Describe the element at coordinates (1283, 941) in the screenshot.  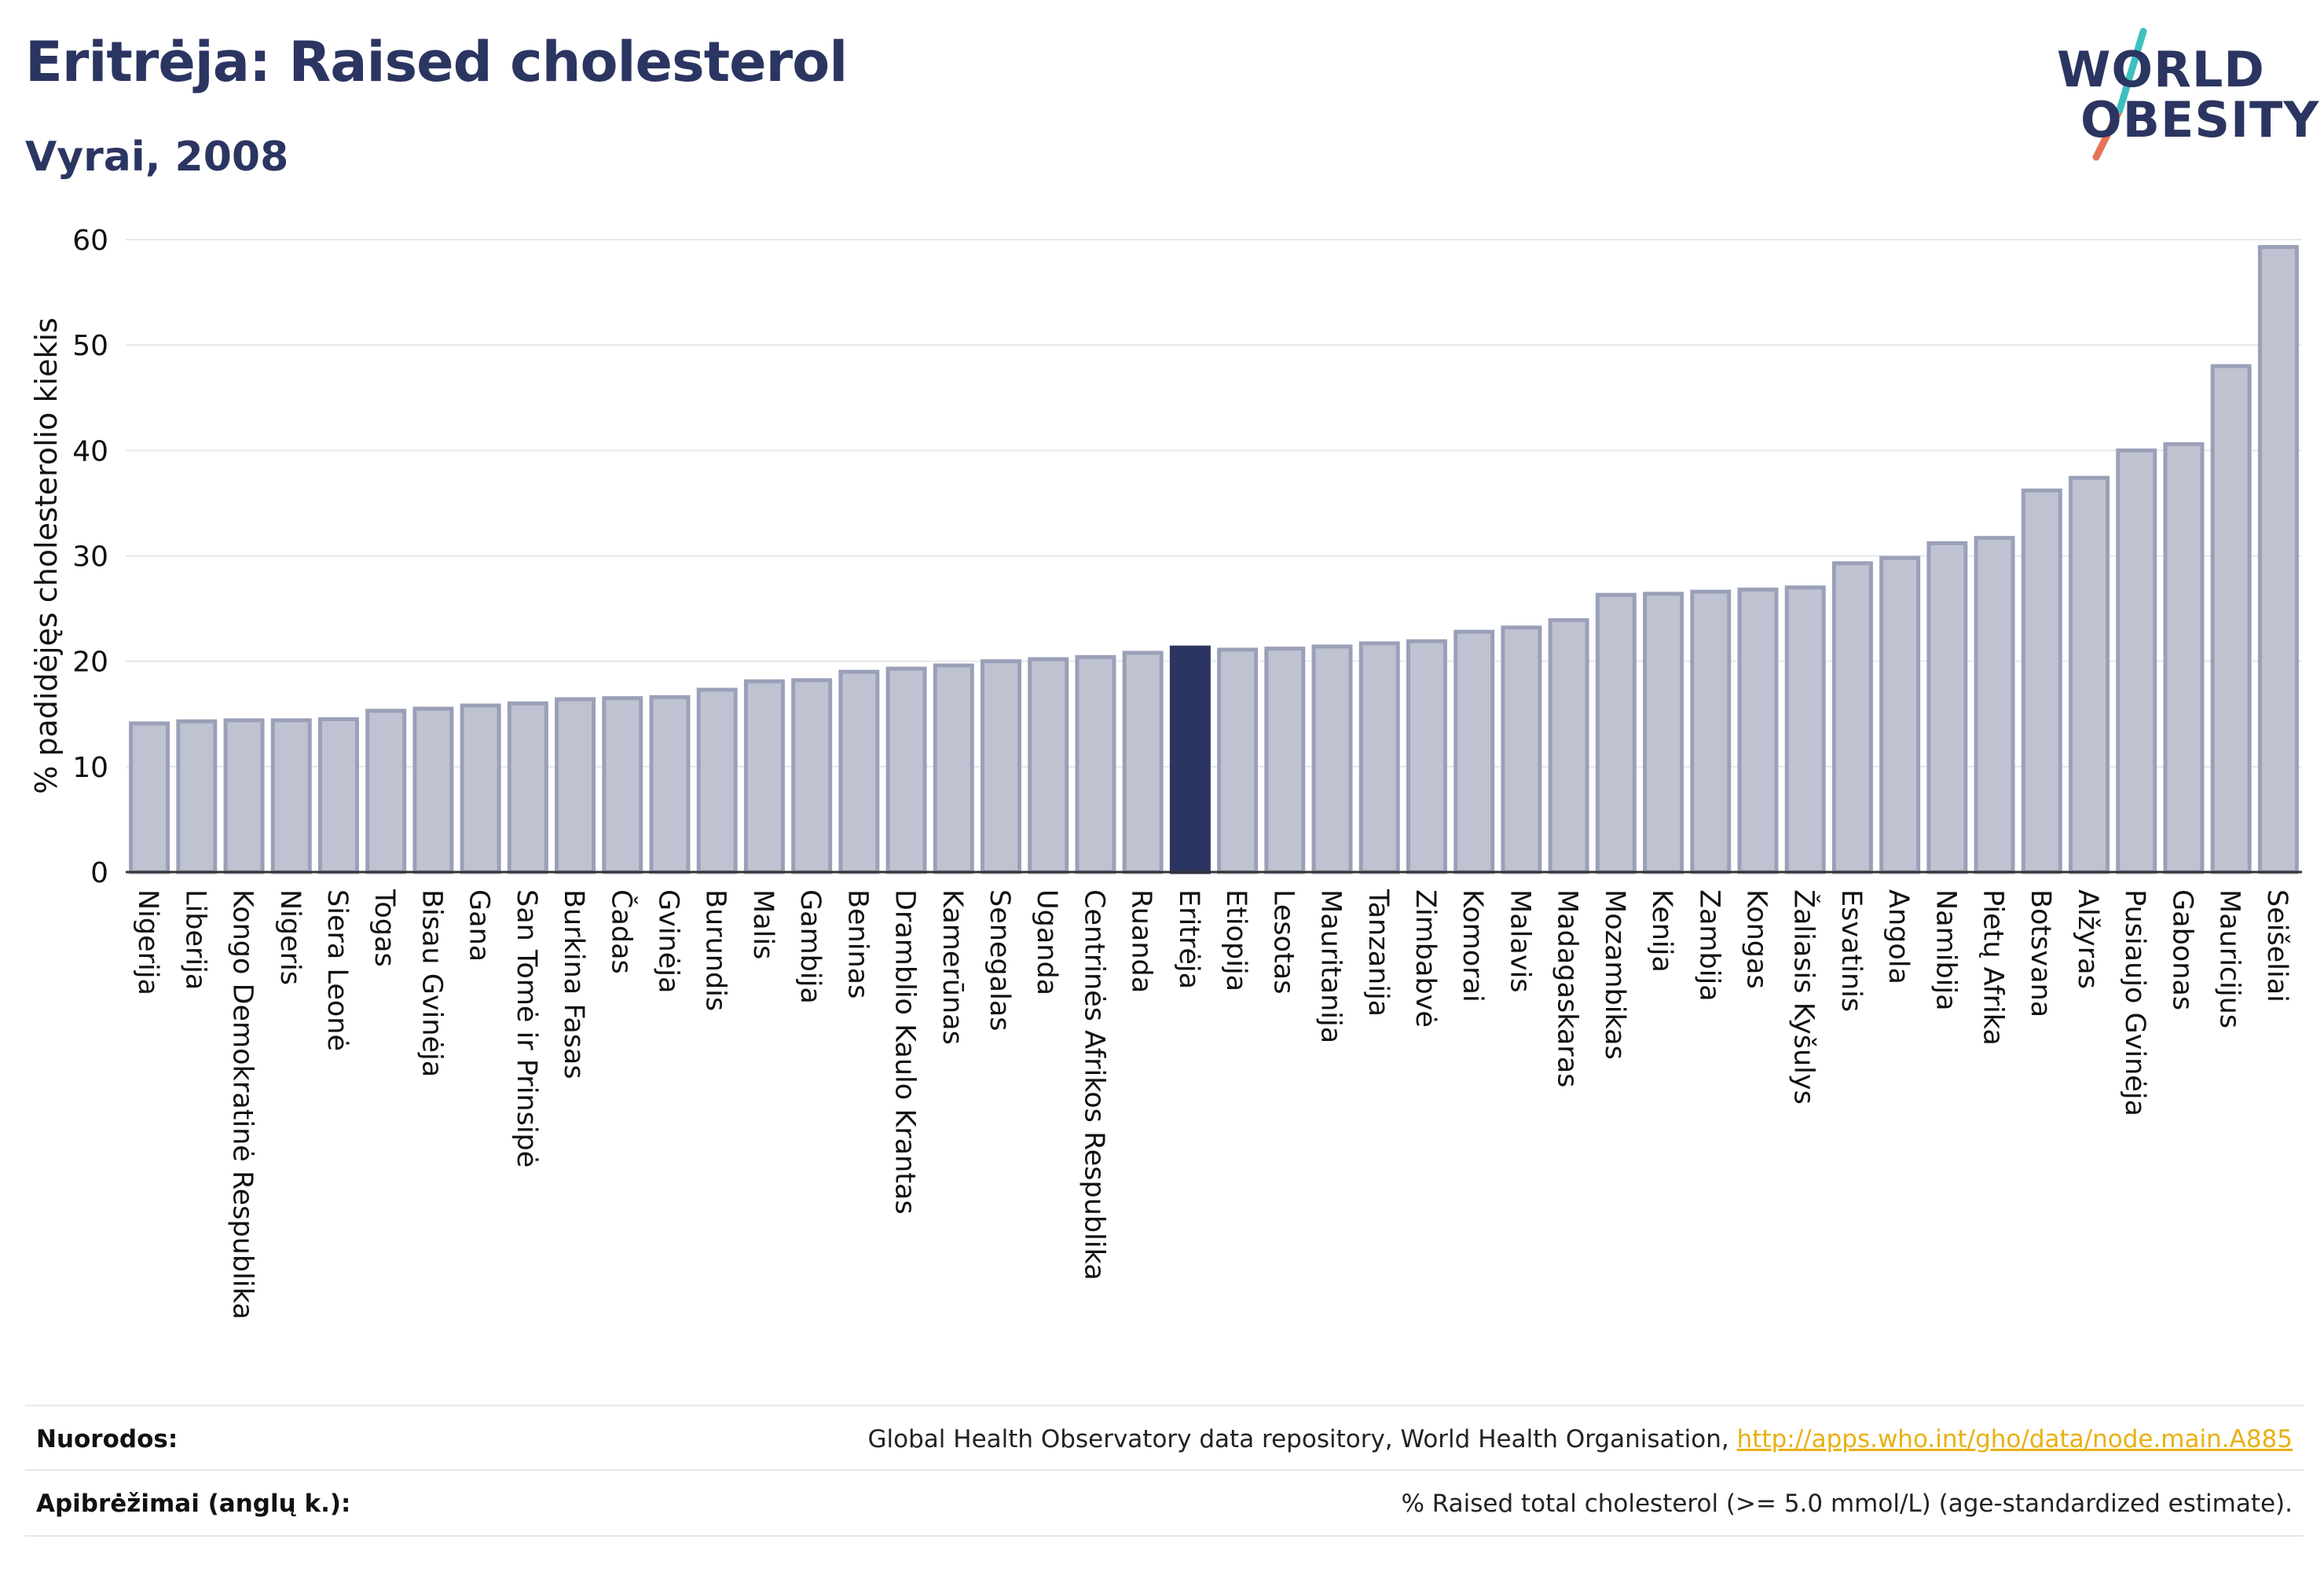
I see `x-tick-label: Lesotas` at that location.